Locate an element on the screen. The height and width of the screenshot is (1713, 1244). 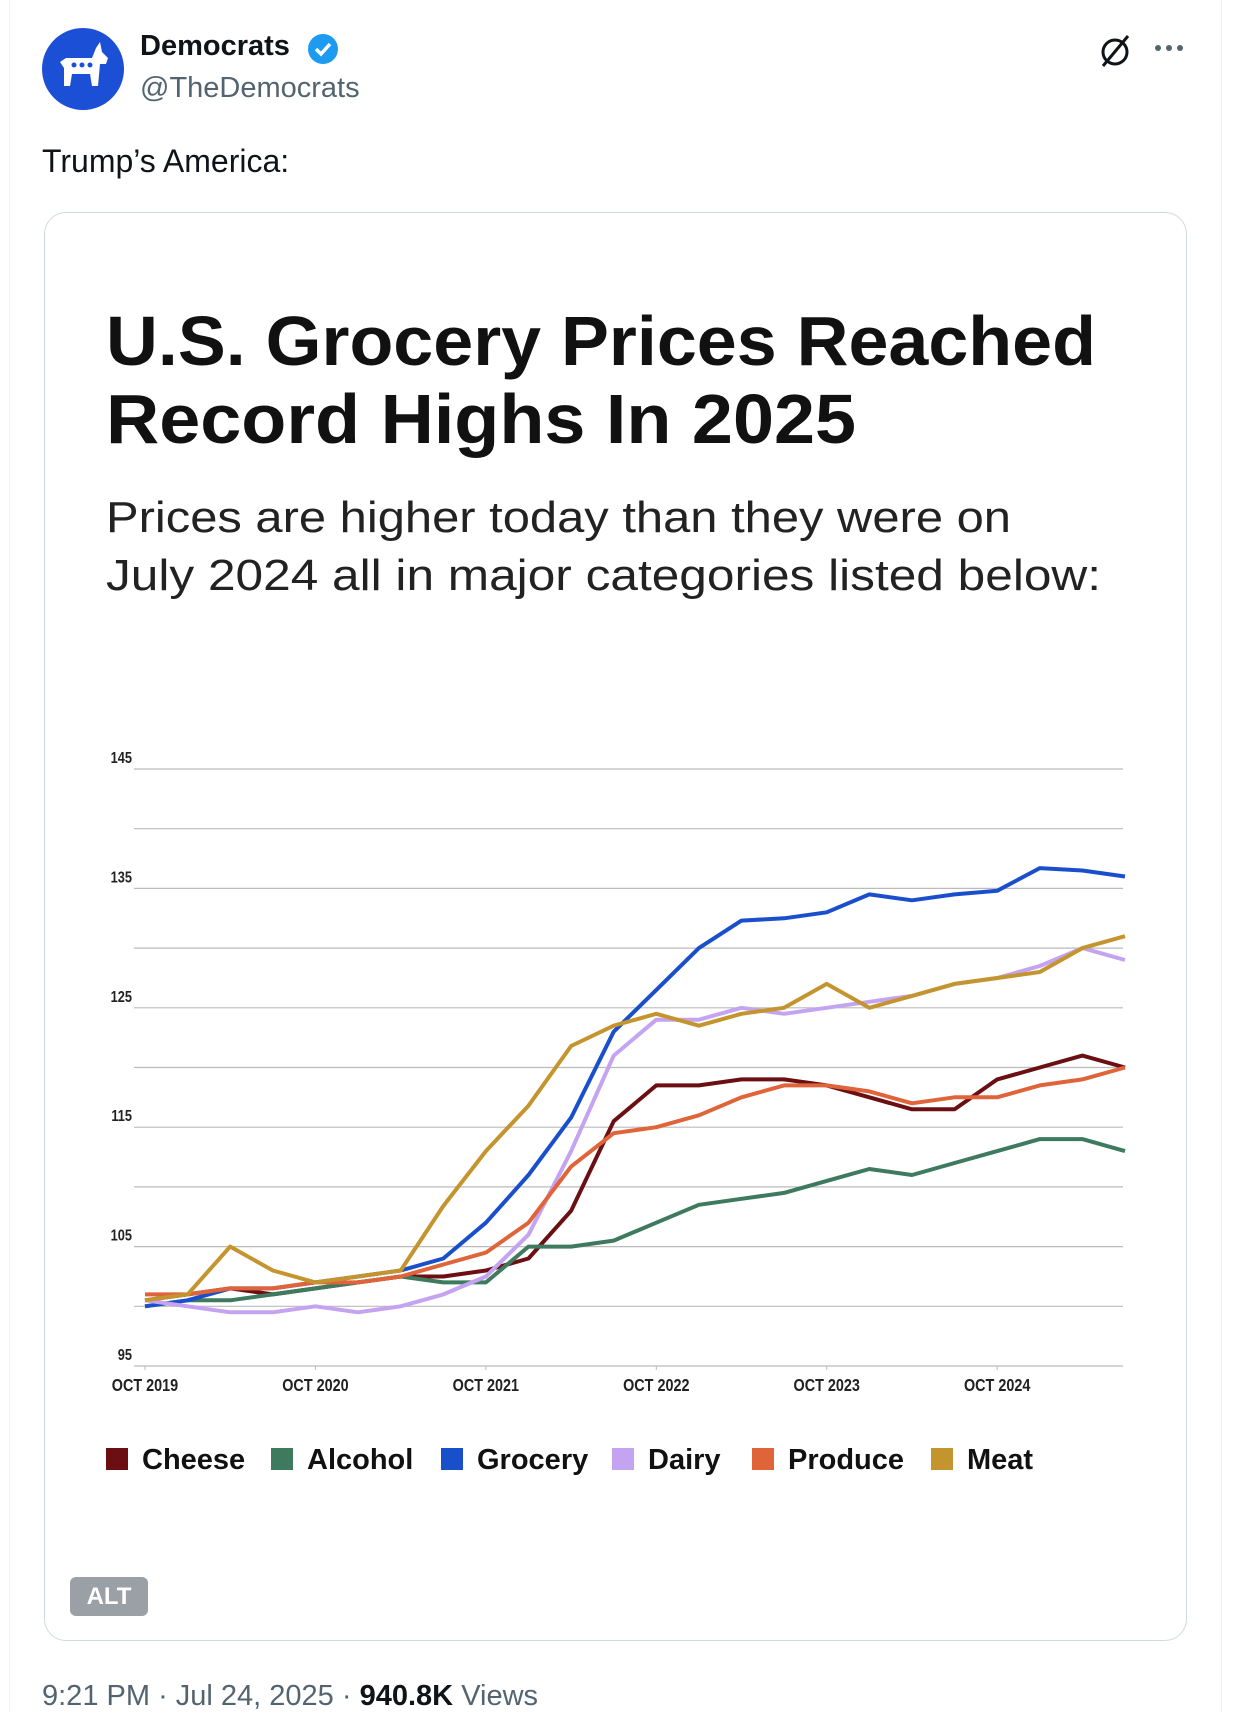
chart-title: U.S. Grocery Prices Reached is located at coordinates (601, 341).